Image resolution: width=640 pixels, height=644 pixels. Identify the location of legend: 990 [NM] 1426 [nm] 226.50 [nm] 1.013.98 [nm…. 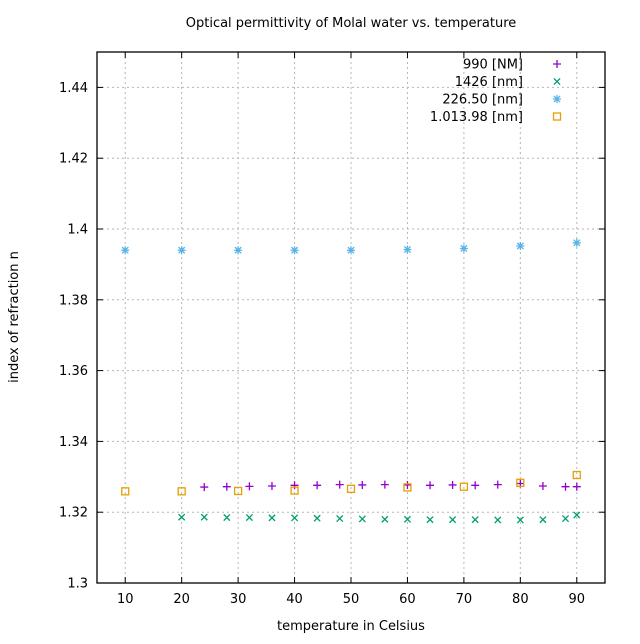
(496, 91).